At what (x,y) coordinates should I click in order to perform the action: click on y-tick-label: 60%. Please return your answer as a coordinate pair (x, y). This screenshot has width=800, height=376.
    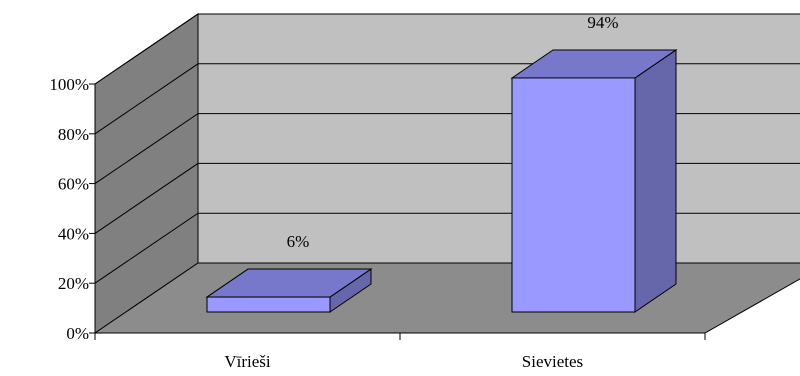
    Looking at the image, I should click on (73, 184).